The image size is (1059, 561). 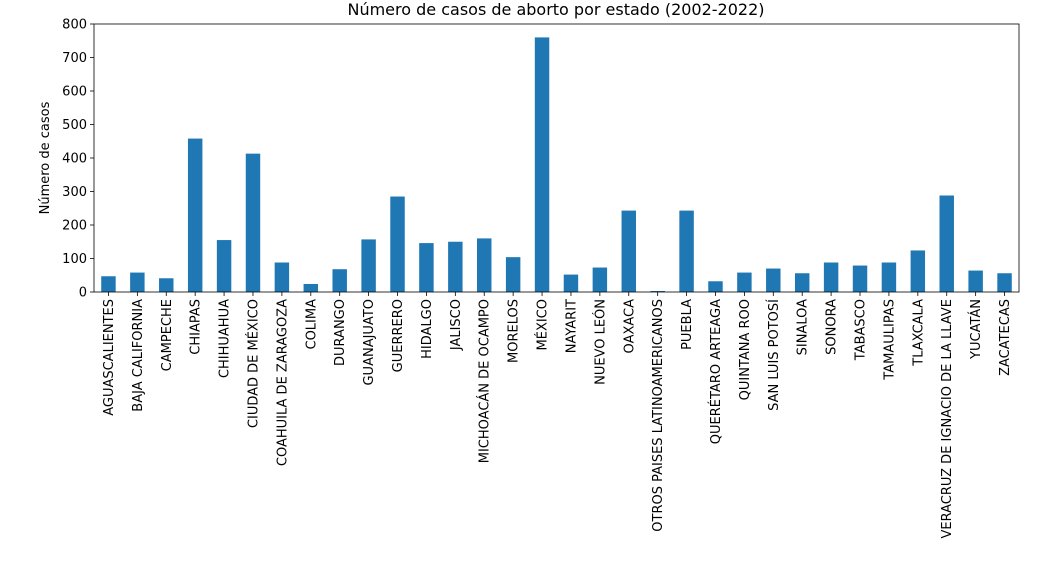 I want to click on x-tick-label: ZACATECAS, so click(x=1005, y=337).